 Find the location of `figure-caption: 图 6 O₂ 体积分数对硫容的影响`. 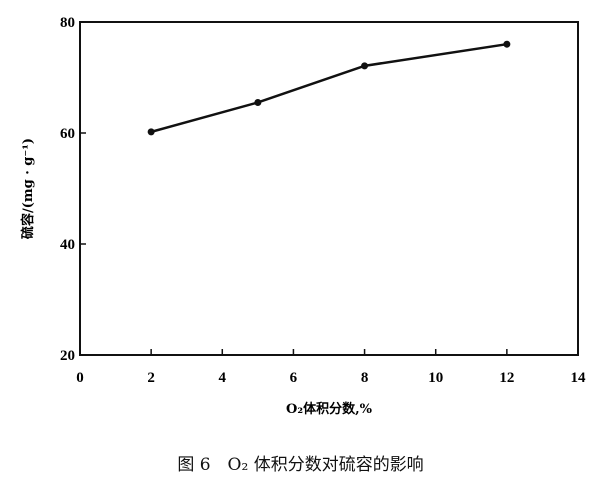

figure-caption: 图 6 O₂ 体积分数对硫容的影响 is located at coordinates (300, 465).